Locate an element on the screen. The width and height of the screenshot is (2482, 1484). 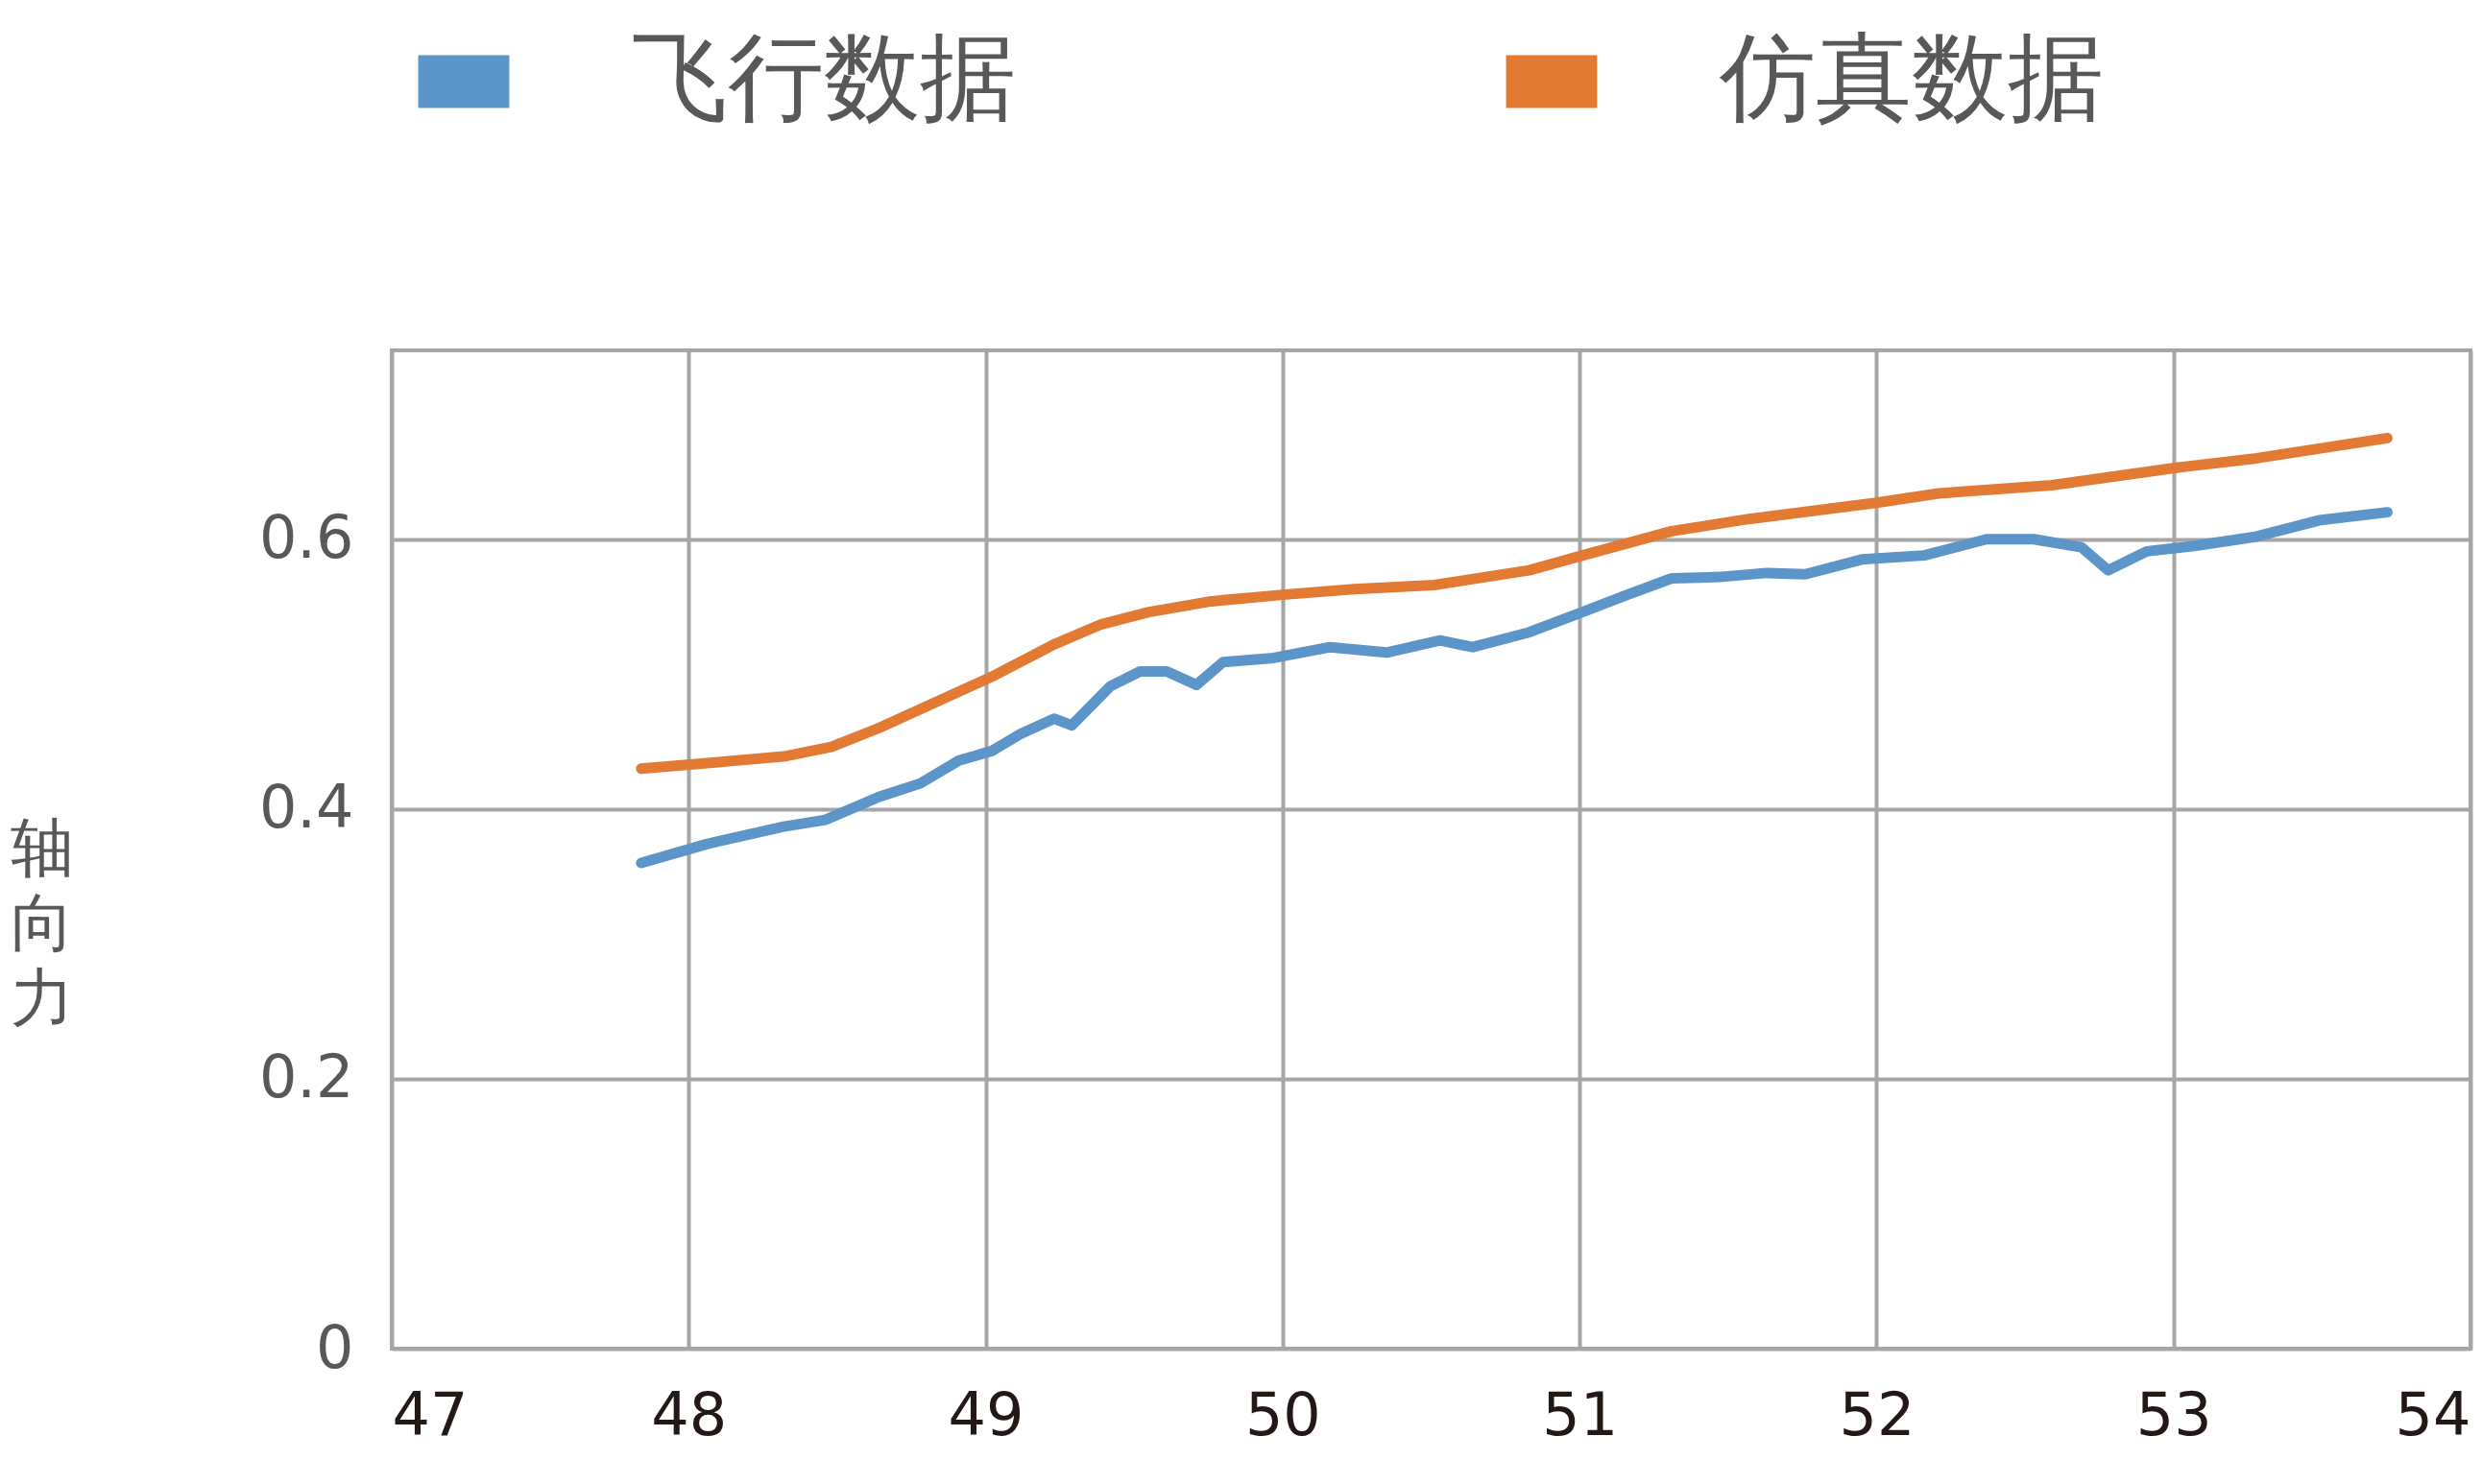
x-tick-label: 48 is located at coordinates (689, 1413).